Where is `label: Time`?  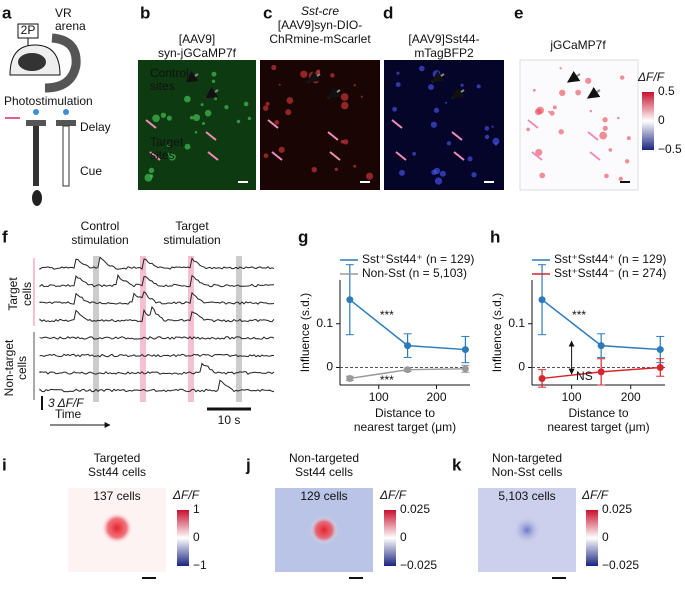
label: Time is located at coordinates (68, 414).